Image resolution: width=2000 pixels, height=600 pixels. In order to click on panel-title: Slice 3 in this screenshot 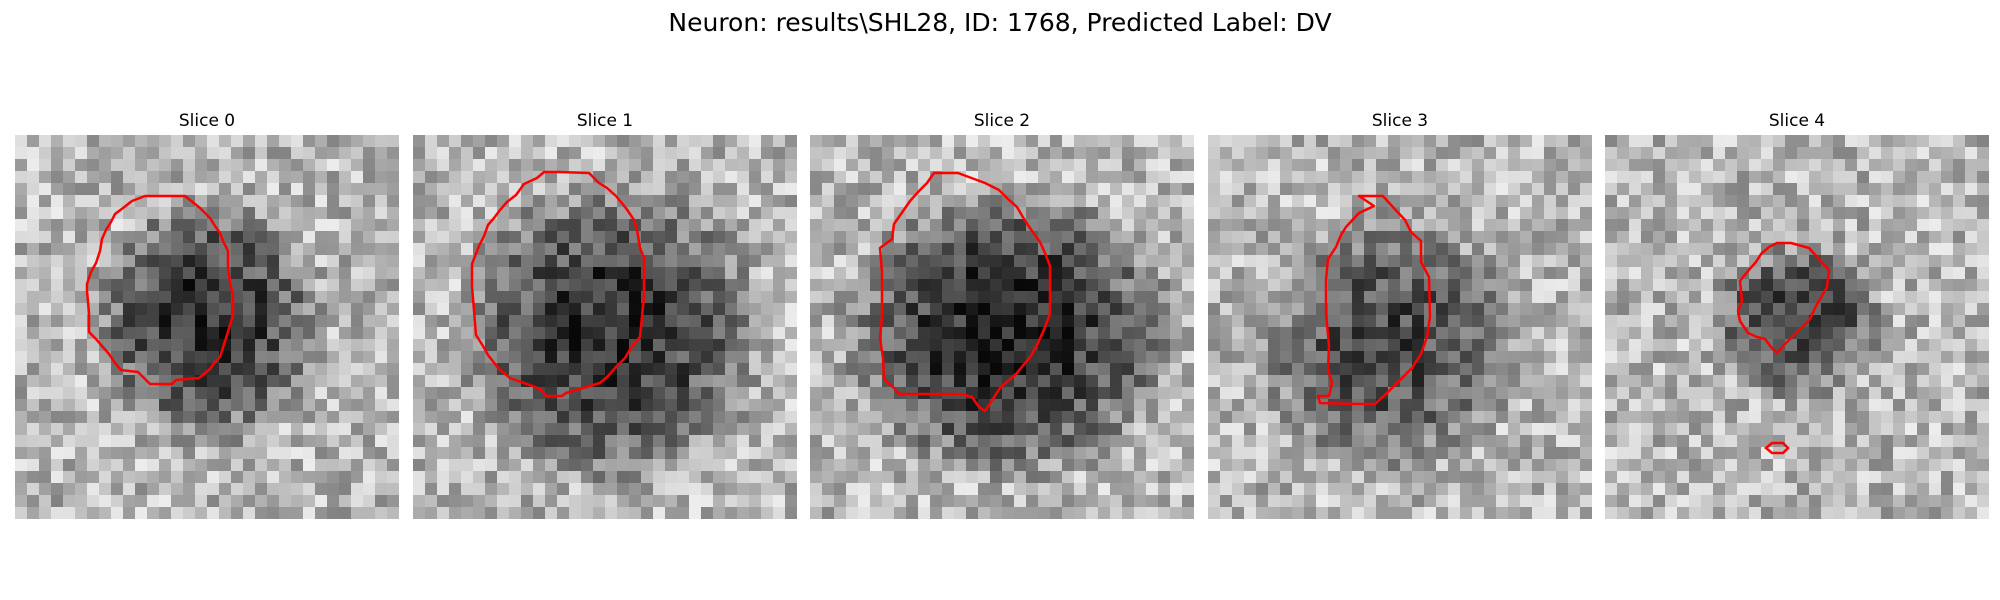, I will do `click(1400, 121)`.